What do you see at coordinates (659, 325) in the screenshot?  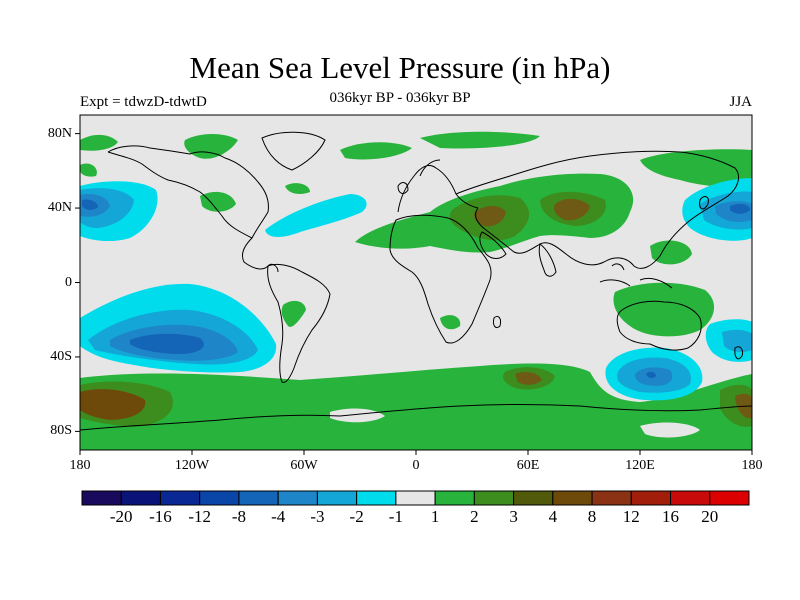 I see `coast-australia` at bounding box center [659, 325].